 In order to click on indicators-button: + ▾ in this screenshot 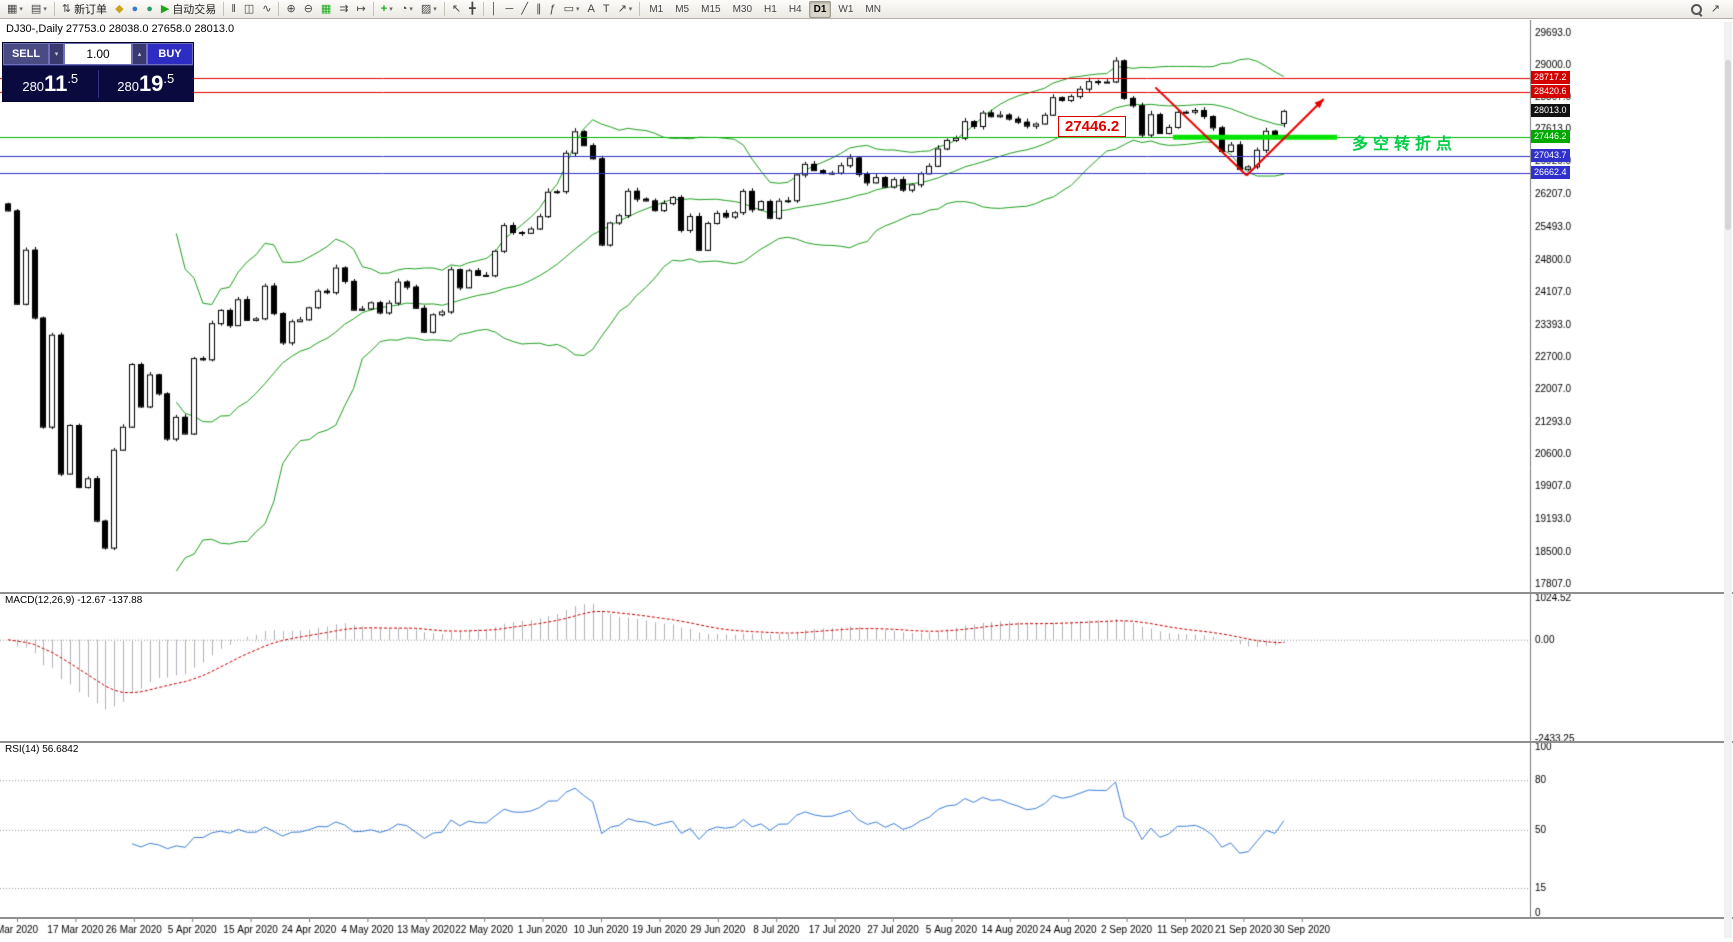, I will do `click(387, 9)`.